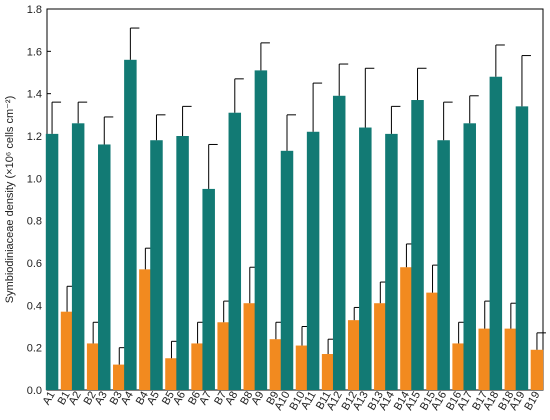 The height and width of the screenshot is (420, 550). What do you see at coordinates (90, 399) in the screenshot?
I see `x-tick-label: B2` at bounding box center [90, 399].